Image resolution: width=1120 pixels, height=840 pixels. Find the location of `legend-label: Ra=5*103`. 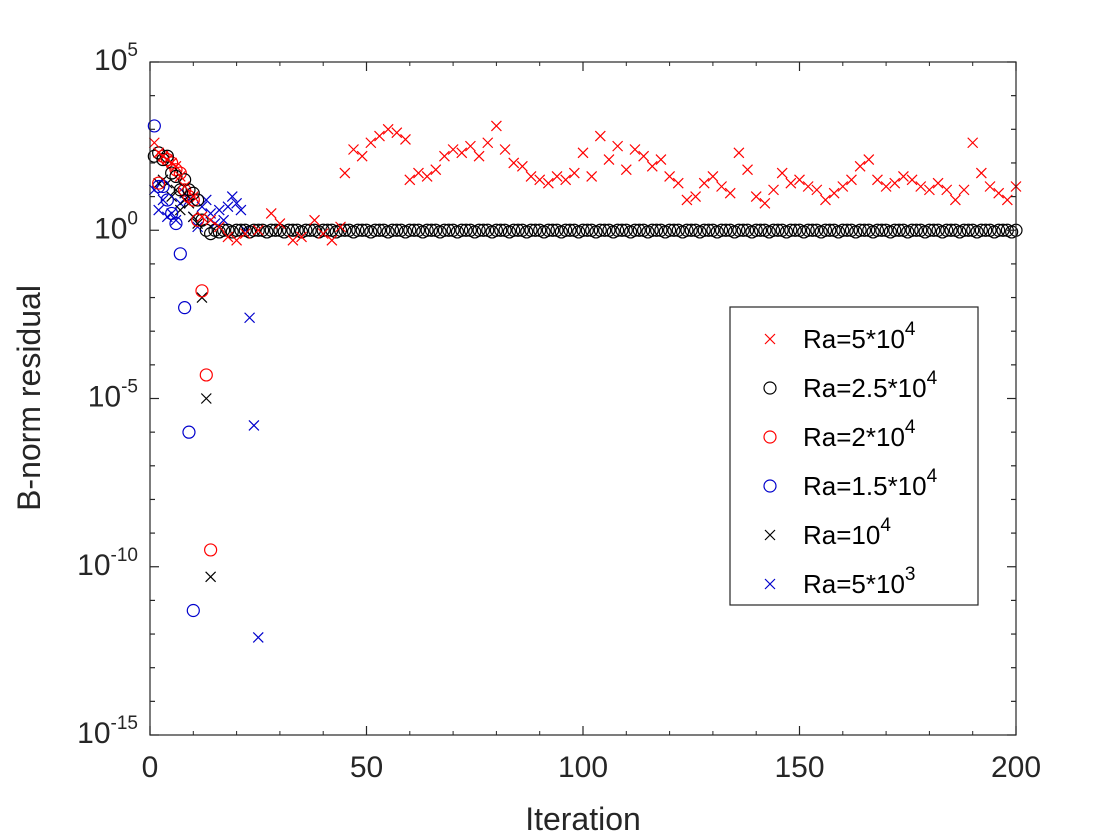

legend-label: Ra=5*103 is located at coordinates (859, 581).